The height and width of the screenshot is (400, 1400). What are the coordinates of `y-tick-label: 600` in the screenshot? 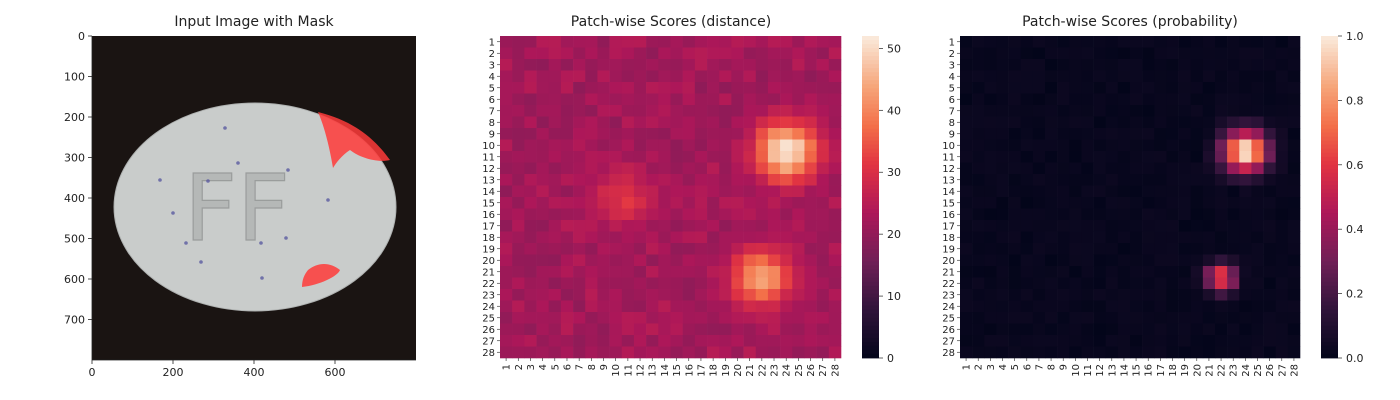 It's located at (74, 279).